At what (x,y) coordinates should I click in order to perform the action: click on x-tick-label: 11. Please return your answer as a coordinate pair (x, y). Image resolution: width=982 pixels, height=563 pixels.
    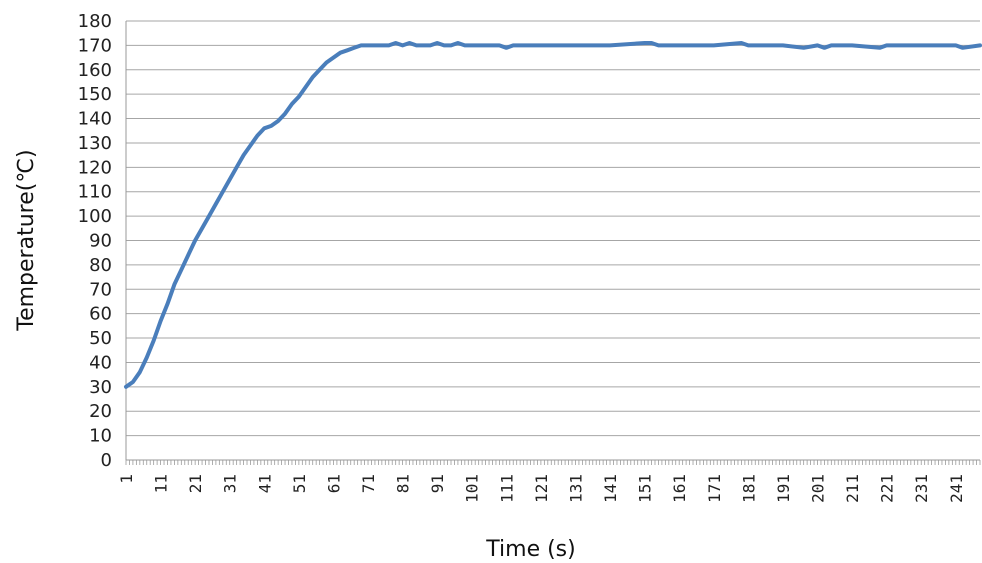
    Looking at the image, I should click on (161, 483).